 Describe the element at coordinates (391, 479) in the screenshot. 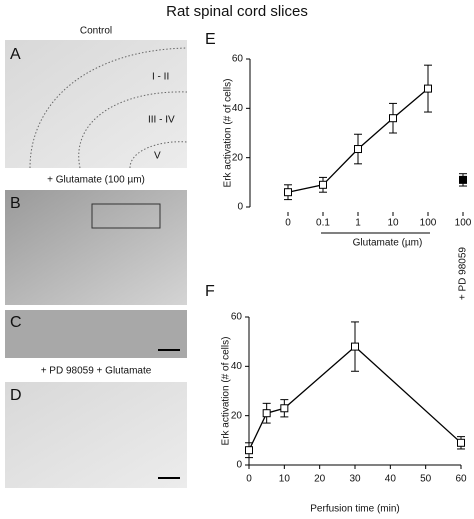

I see `x-tick-label: 40` at that location.